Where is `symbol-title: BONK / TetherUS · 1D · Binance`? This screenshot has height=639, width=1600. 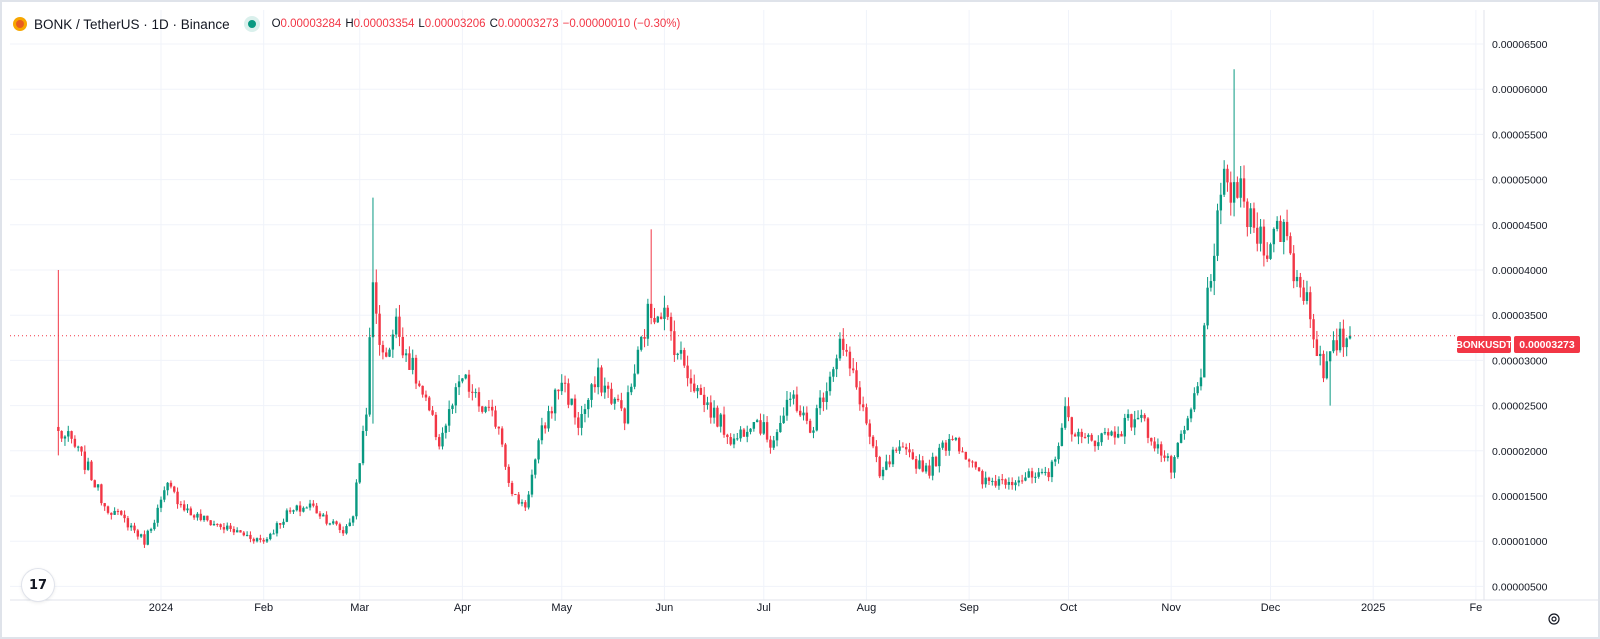 symbol-title: BONK / TetherUS · 1D · Binance is located at coordinates (132, 24).